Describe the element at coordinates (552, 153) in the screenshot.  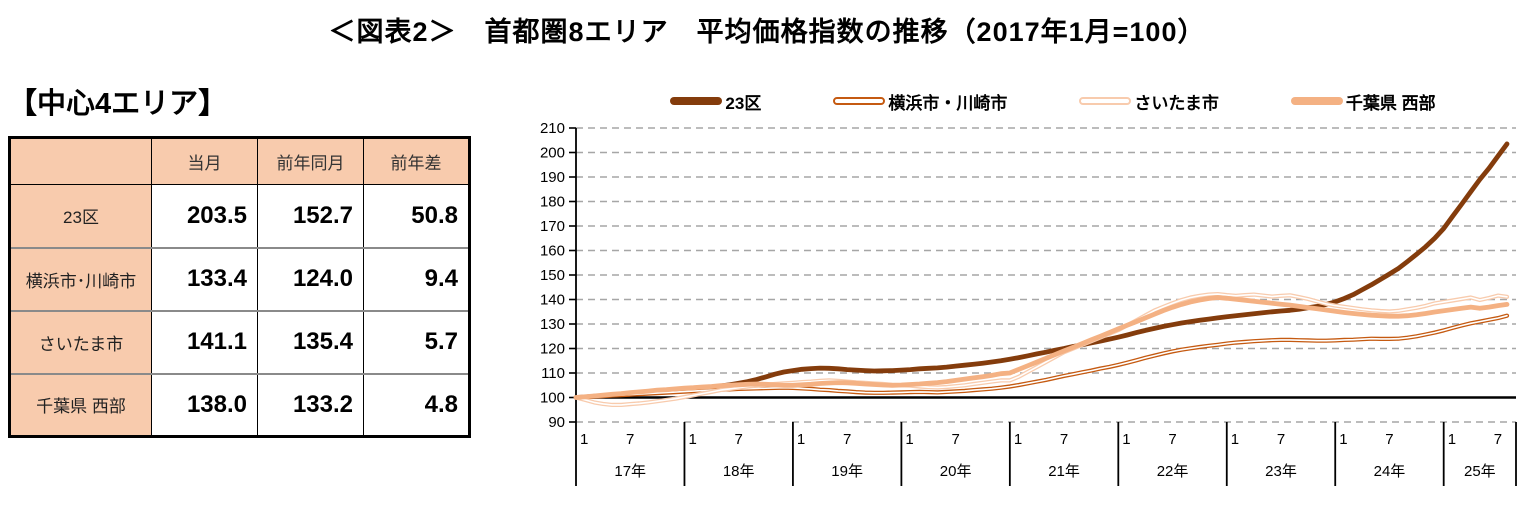
I see `svg-text: 200` at that location.